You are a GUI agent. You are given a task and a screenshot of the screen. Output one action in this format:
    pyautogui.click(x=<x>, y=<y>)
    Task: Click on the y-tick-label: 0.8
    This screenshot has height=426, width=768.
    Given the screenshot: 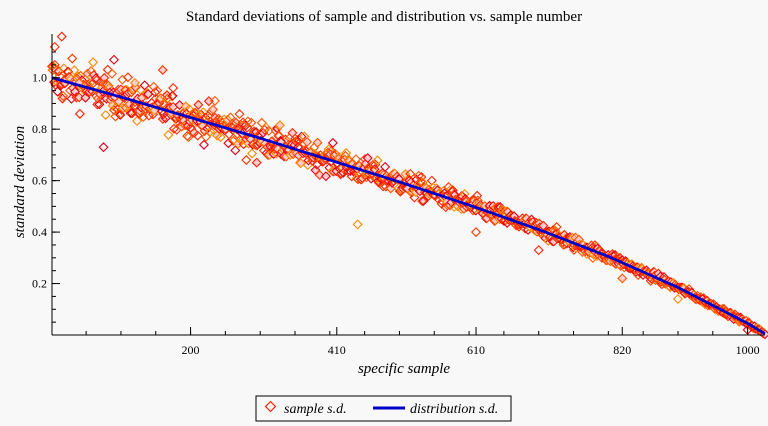 What is the action you would take?
    pyautogui.click(x=39, y=129)
    